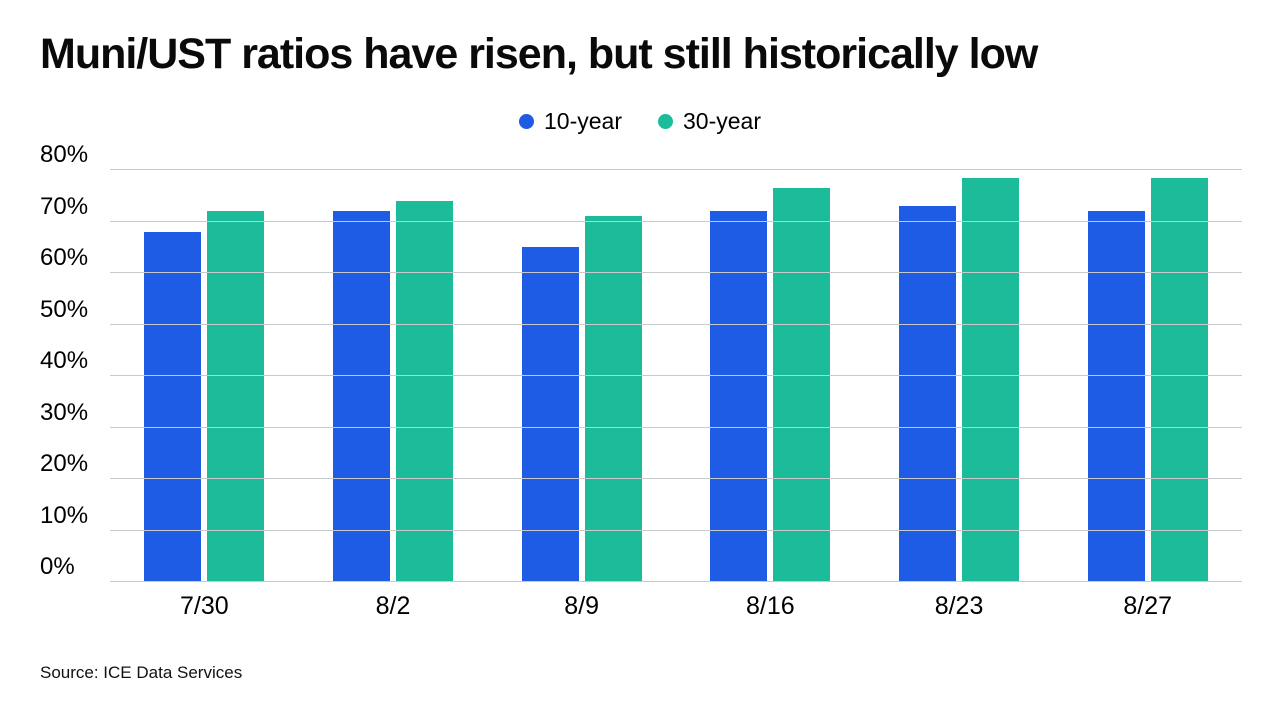 The width and height of the screenshot is (1280, 720). I want to click on y-tick-label-0: 0%, so click(57, 566).